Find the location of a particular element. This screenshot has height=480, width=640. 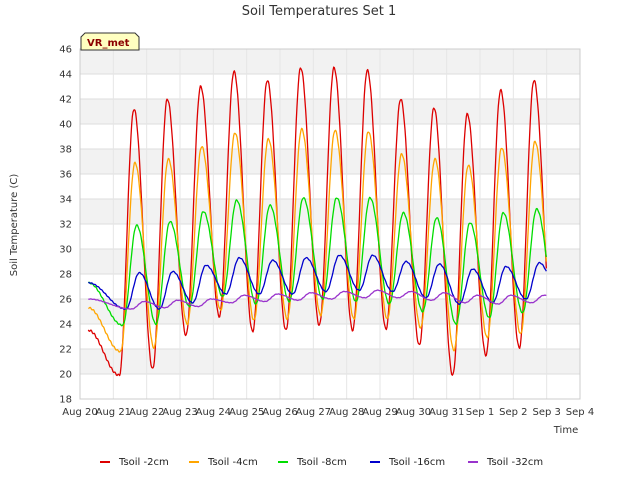

x-tick-label: Aug 28 is located at coordinates (346, 412).